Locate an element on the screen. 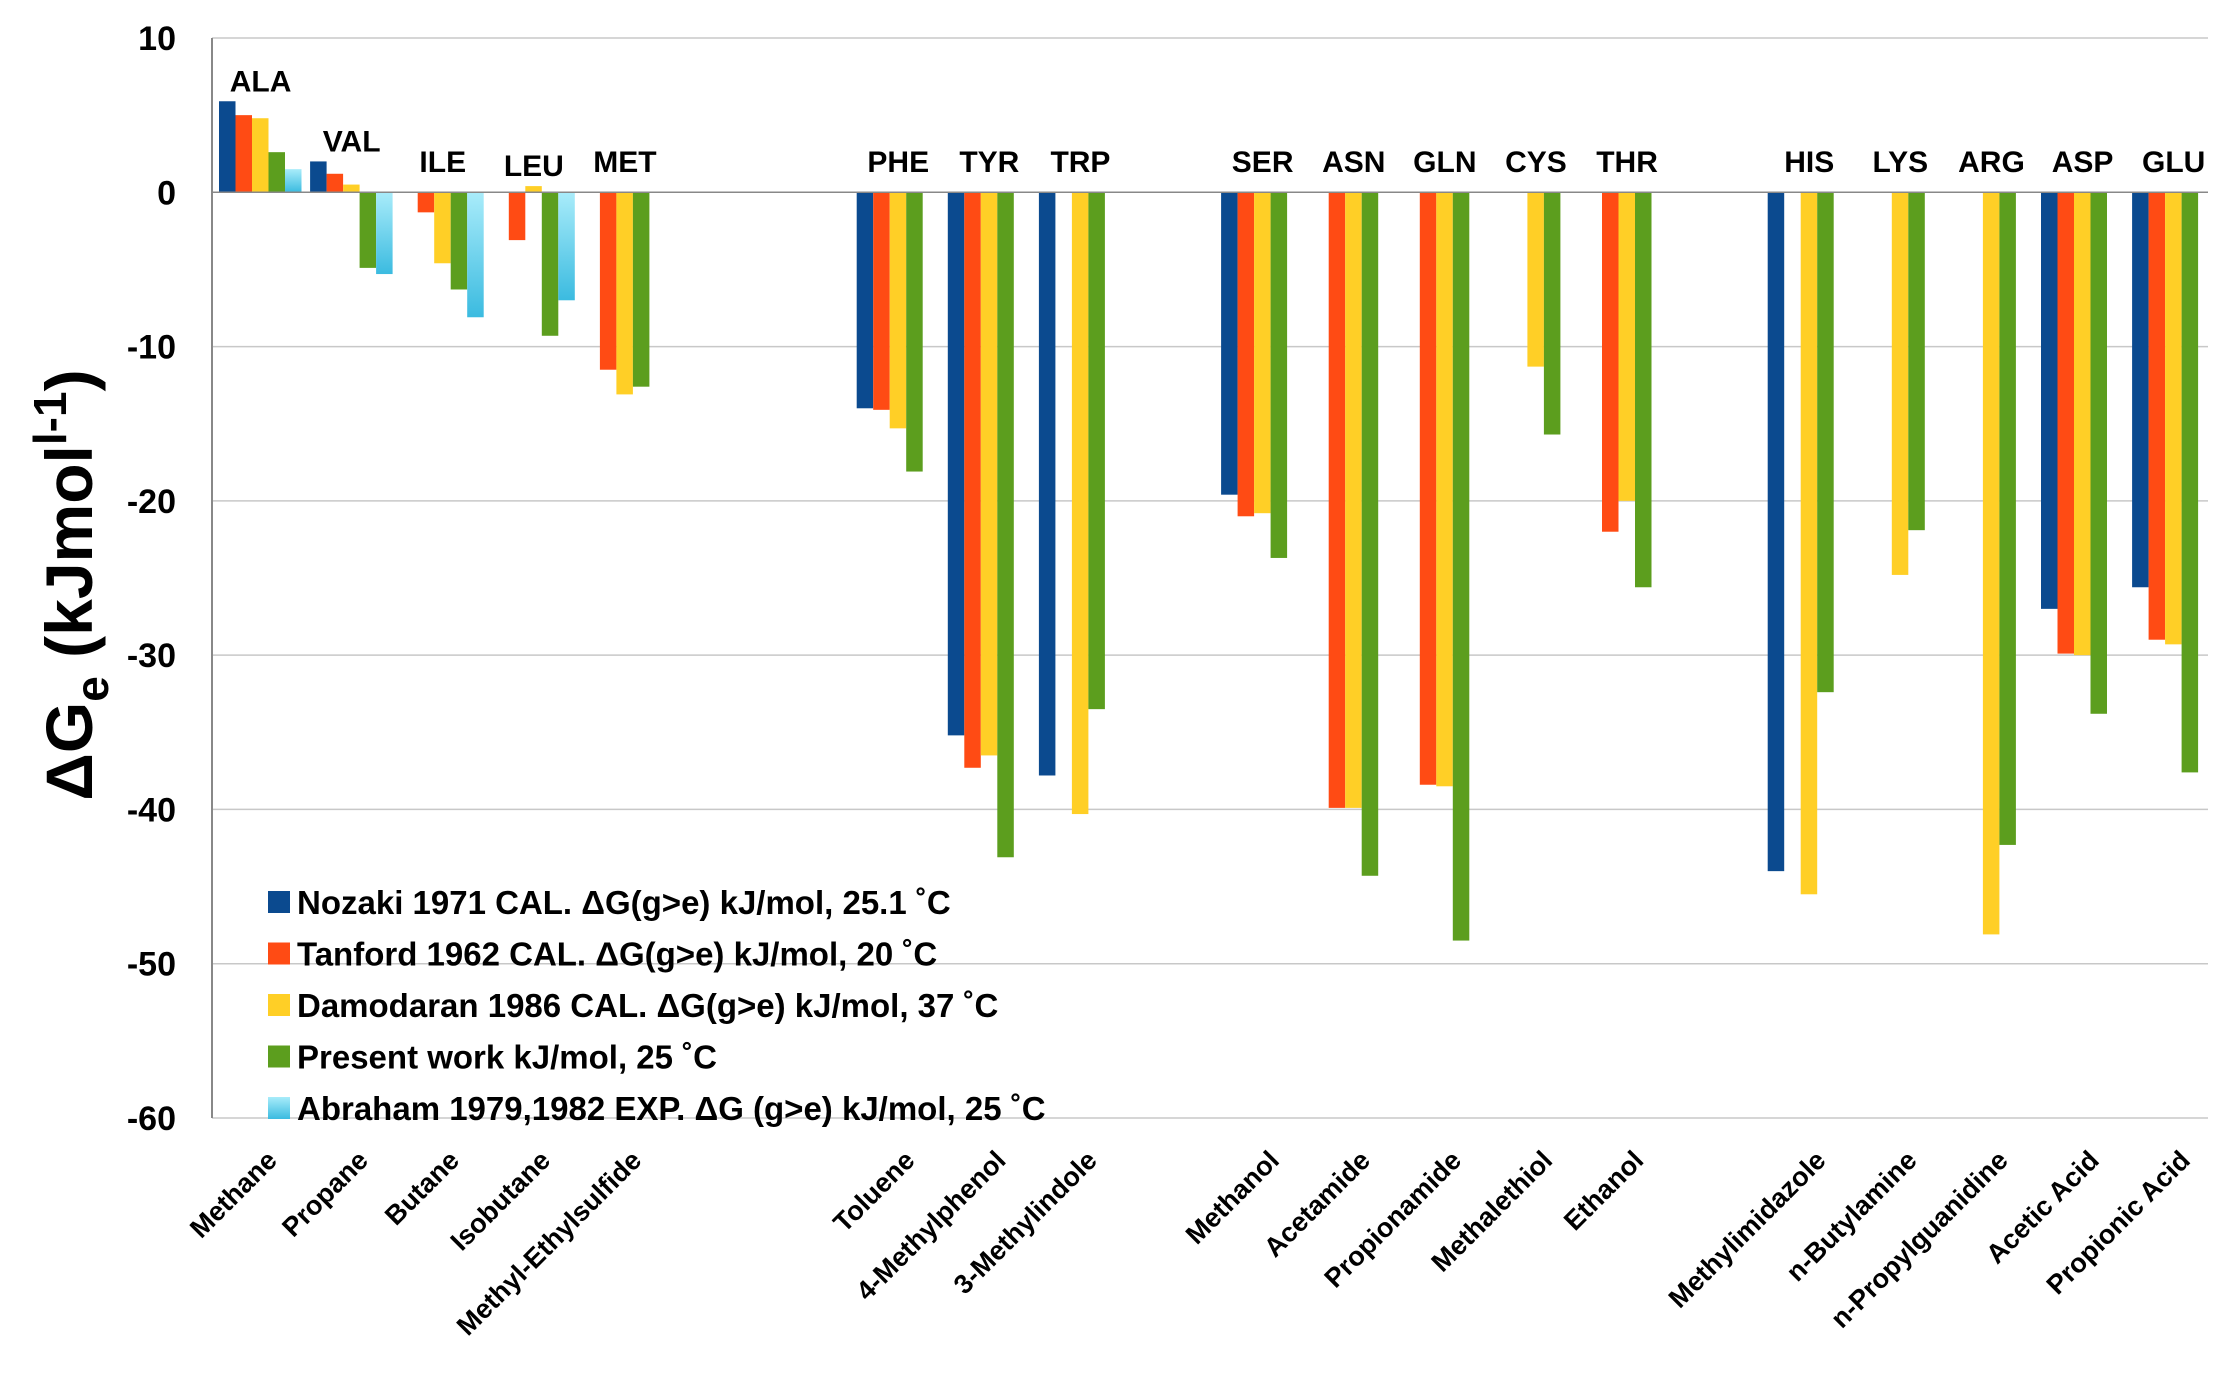  legend-item-0: Nozaki 1971 CAL. ΔG(g>e) kJ/mol, 25.1 ˚C is located at coordinates (609, 902).